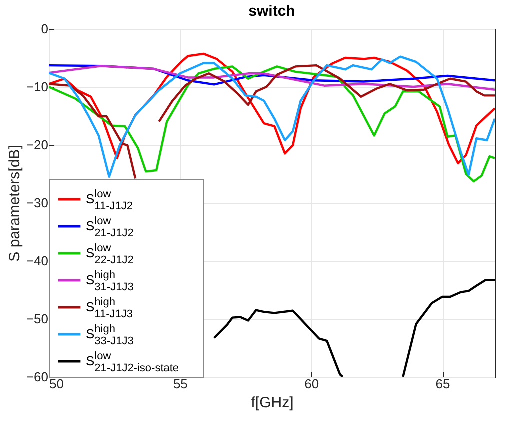 The height and width of the screenshot is (434, 511). Describe the element at coordinates (37, 261) in the screenshot. I see `y-tick-label: −40` at that location.